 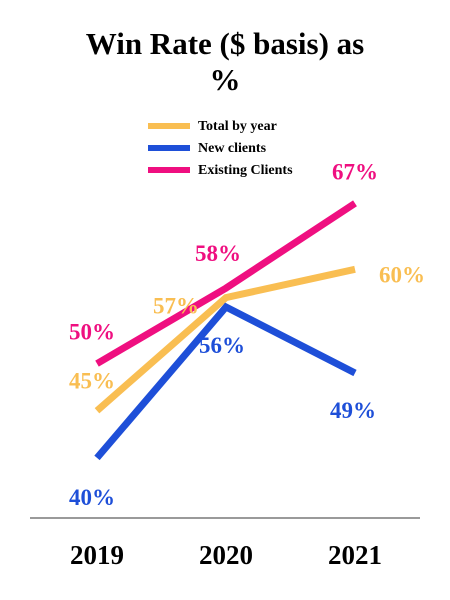 What do you see at coordinates (237, 126) in the screenshot?
I see `legend-label-total: Total by year` at bounding box center [237, 126].